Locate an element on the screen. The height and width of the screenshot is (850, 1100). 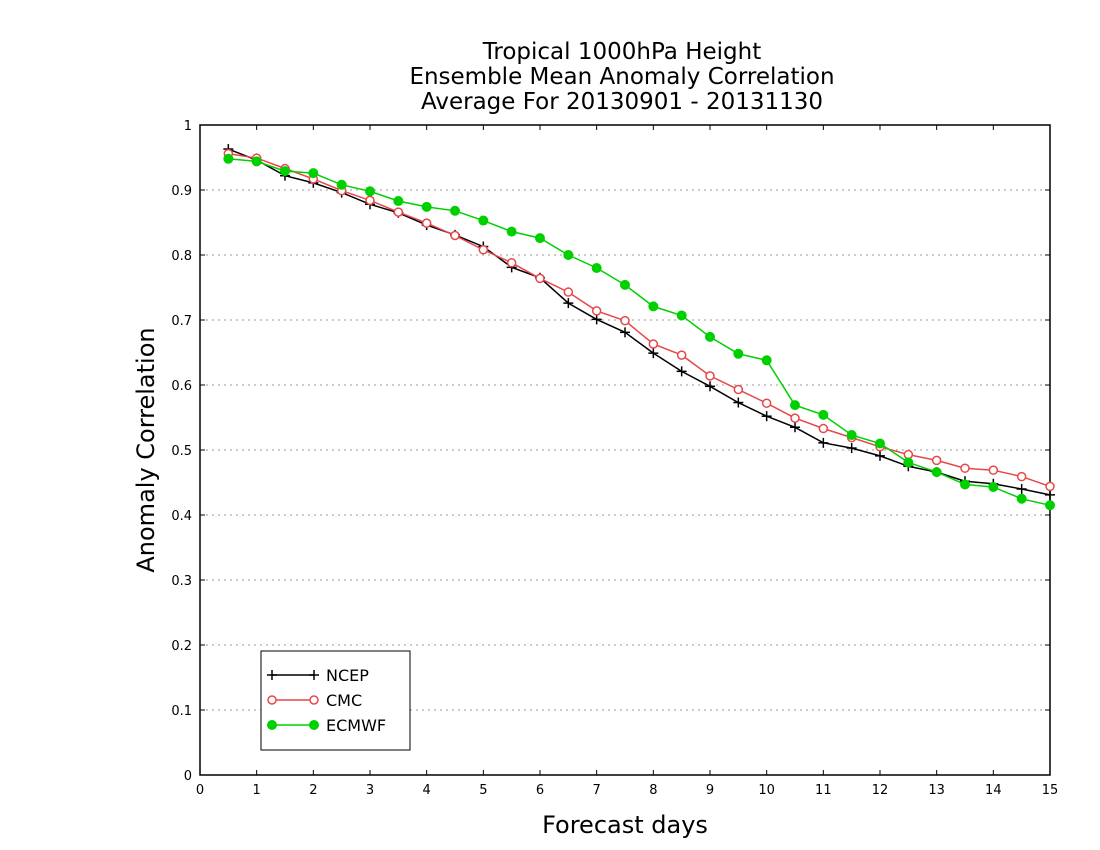
x-tick-label: 13 is located at coordinates (936, 790).